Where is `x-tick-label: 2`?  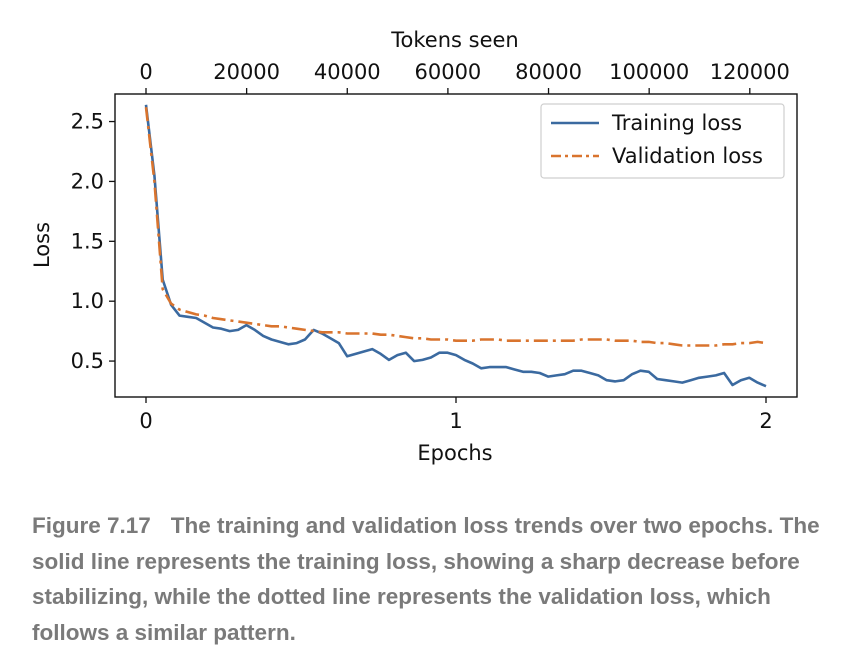
x-tick-label: 2 is located at coordinates (765, 421).